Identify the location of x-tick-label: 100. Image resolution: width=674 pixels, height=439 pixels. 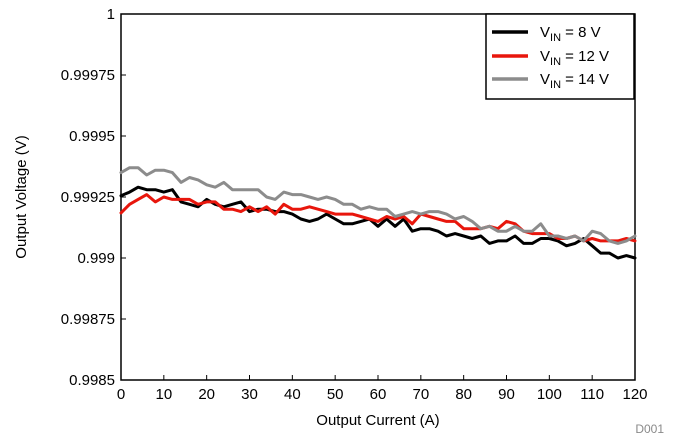
(549, 394).